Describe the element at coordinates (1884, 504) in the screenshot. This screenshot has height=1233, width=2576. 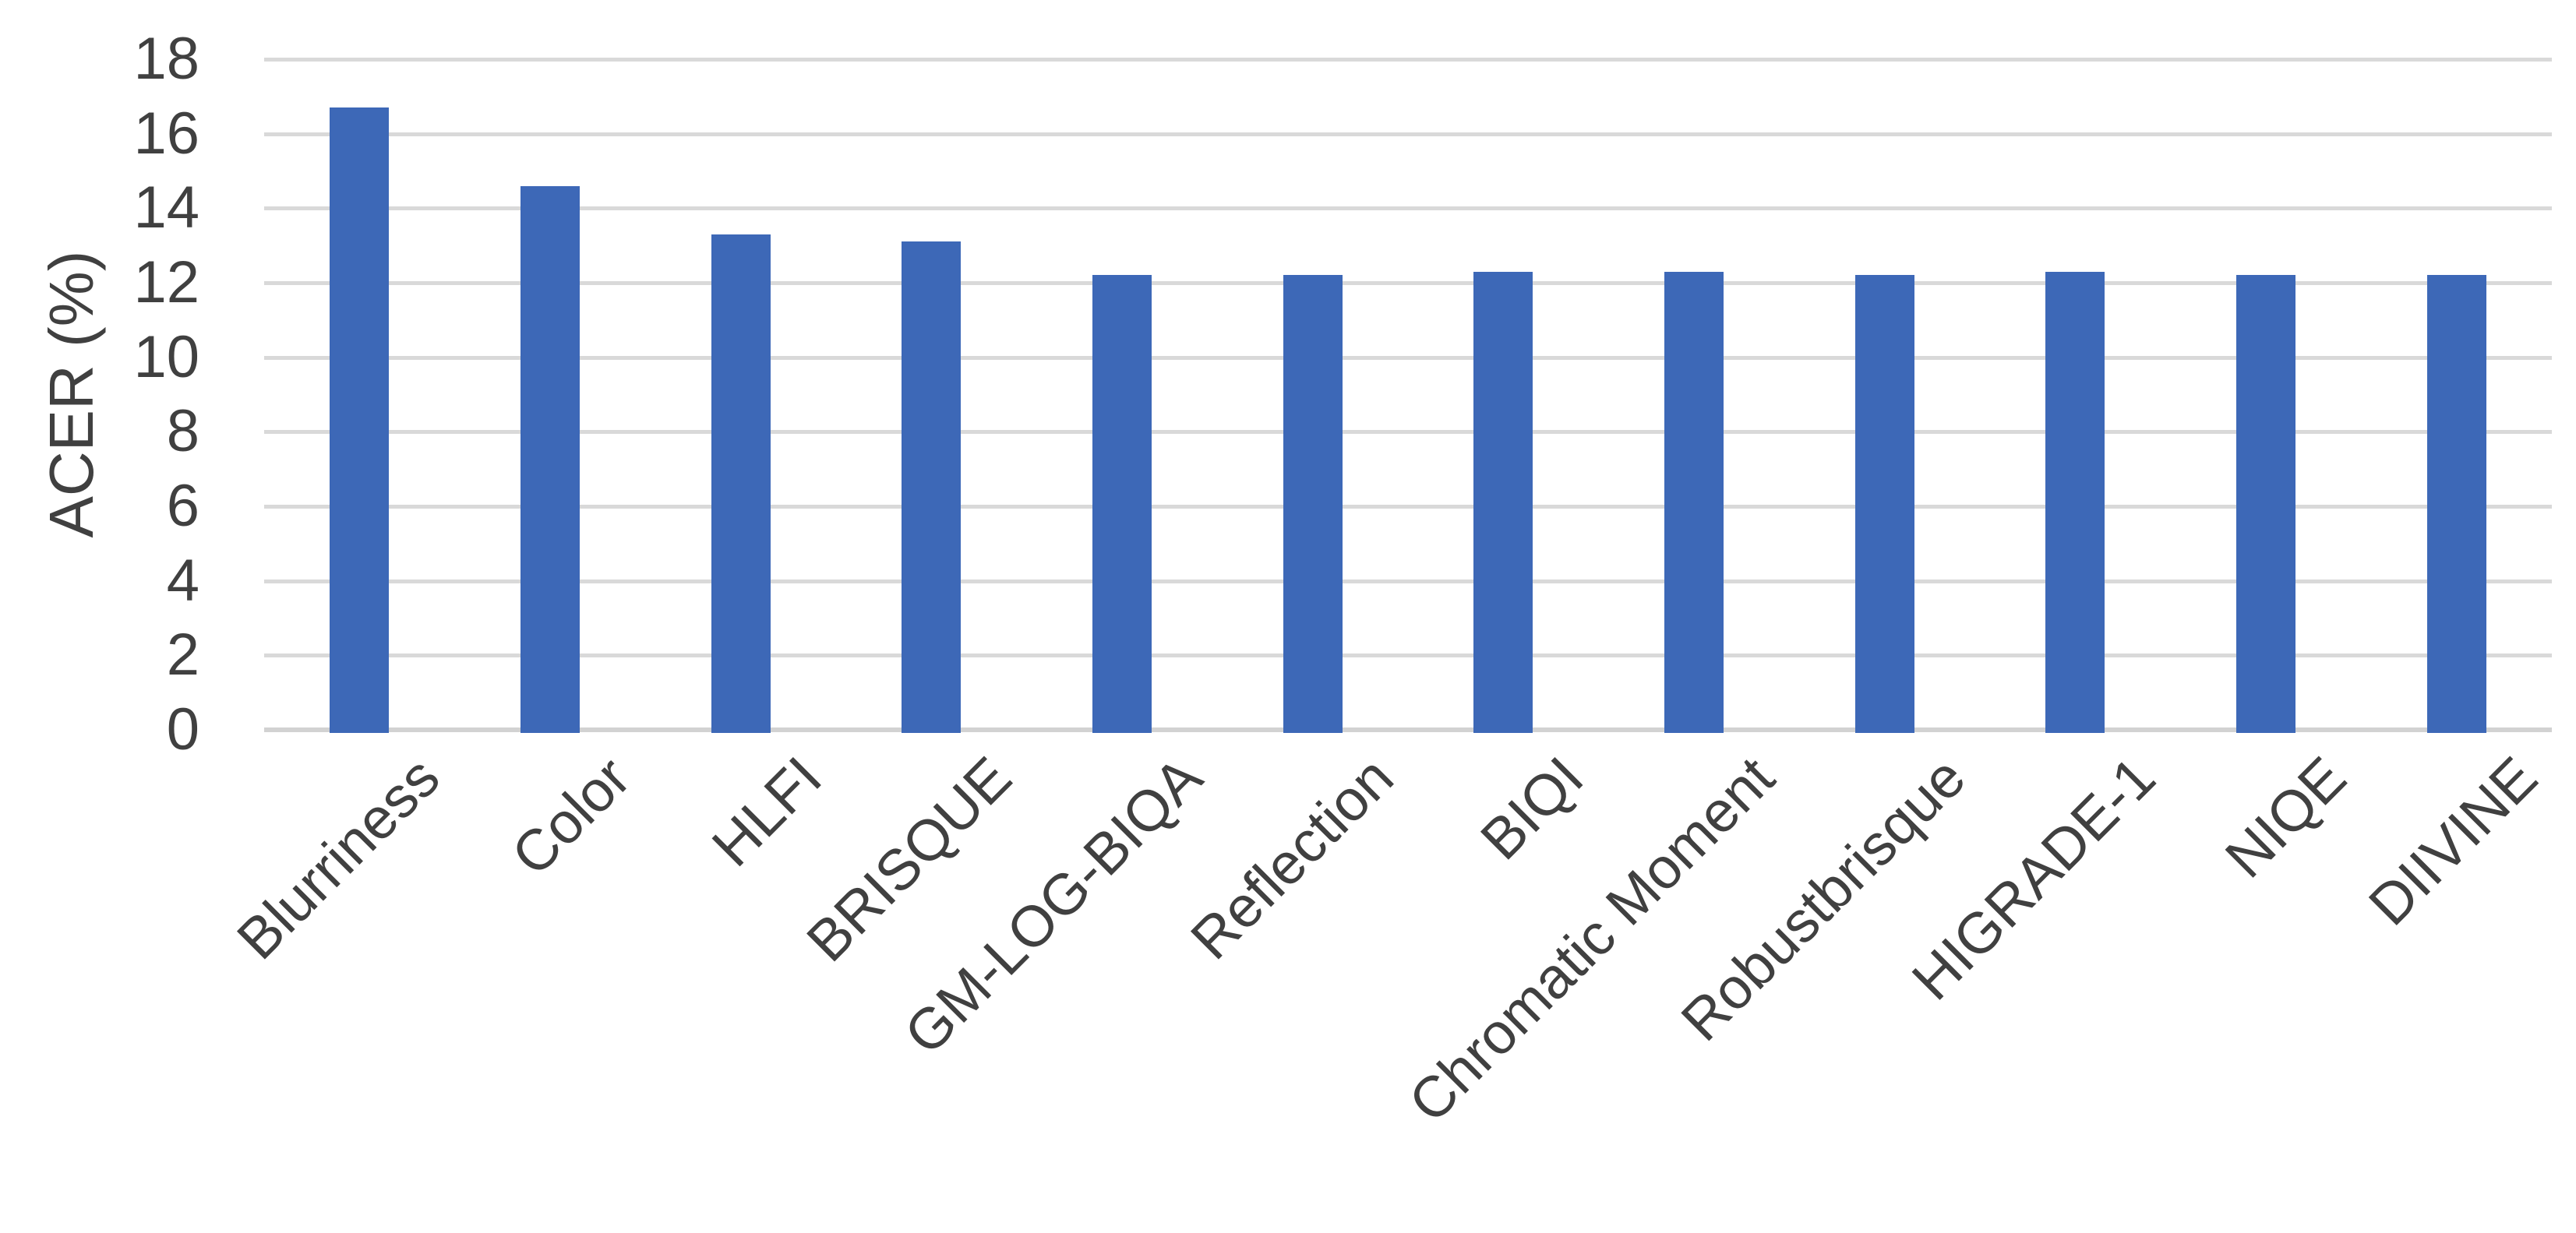
I see `bar-robustbrisque` at that location.